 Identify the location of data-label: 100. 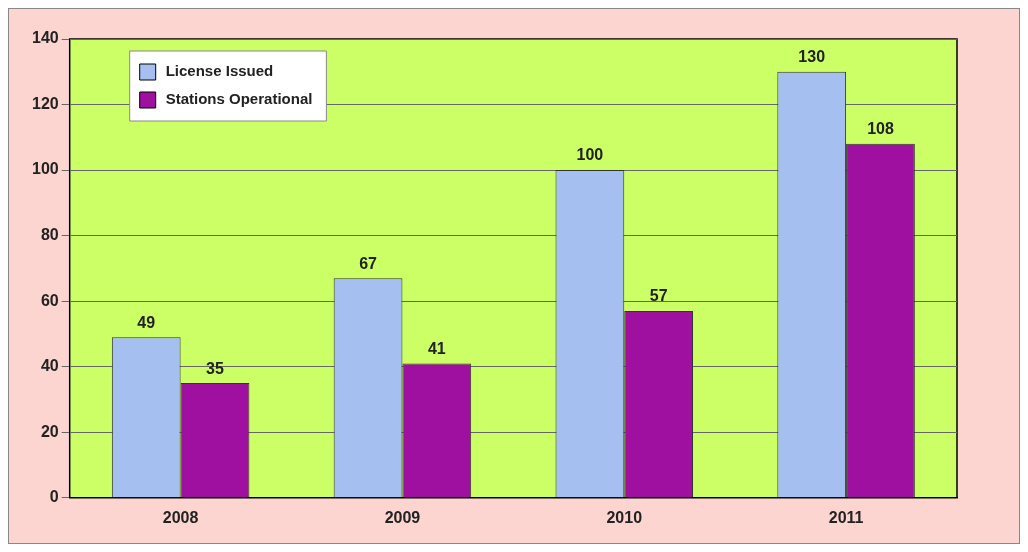
(590, 155).